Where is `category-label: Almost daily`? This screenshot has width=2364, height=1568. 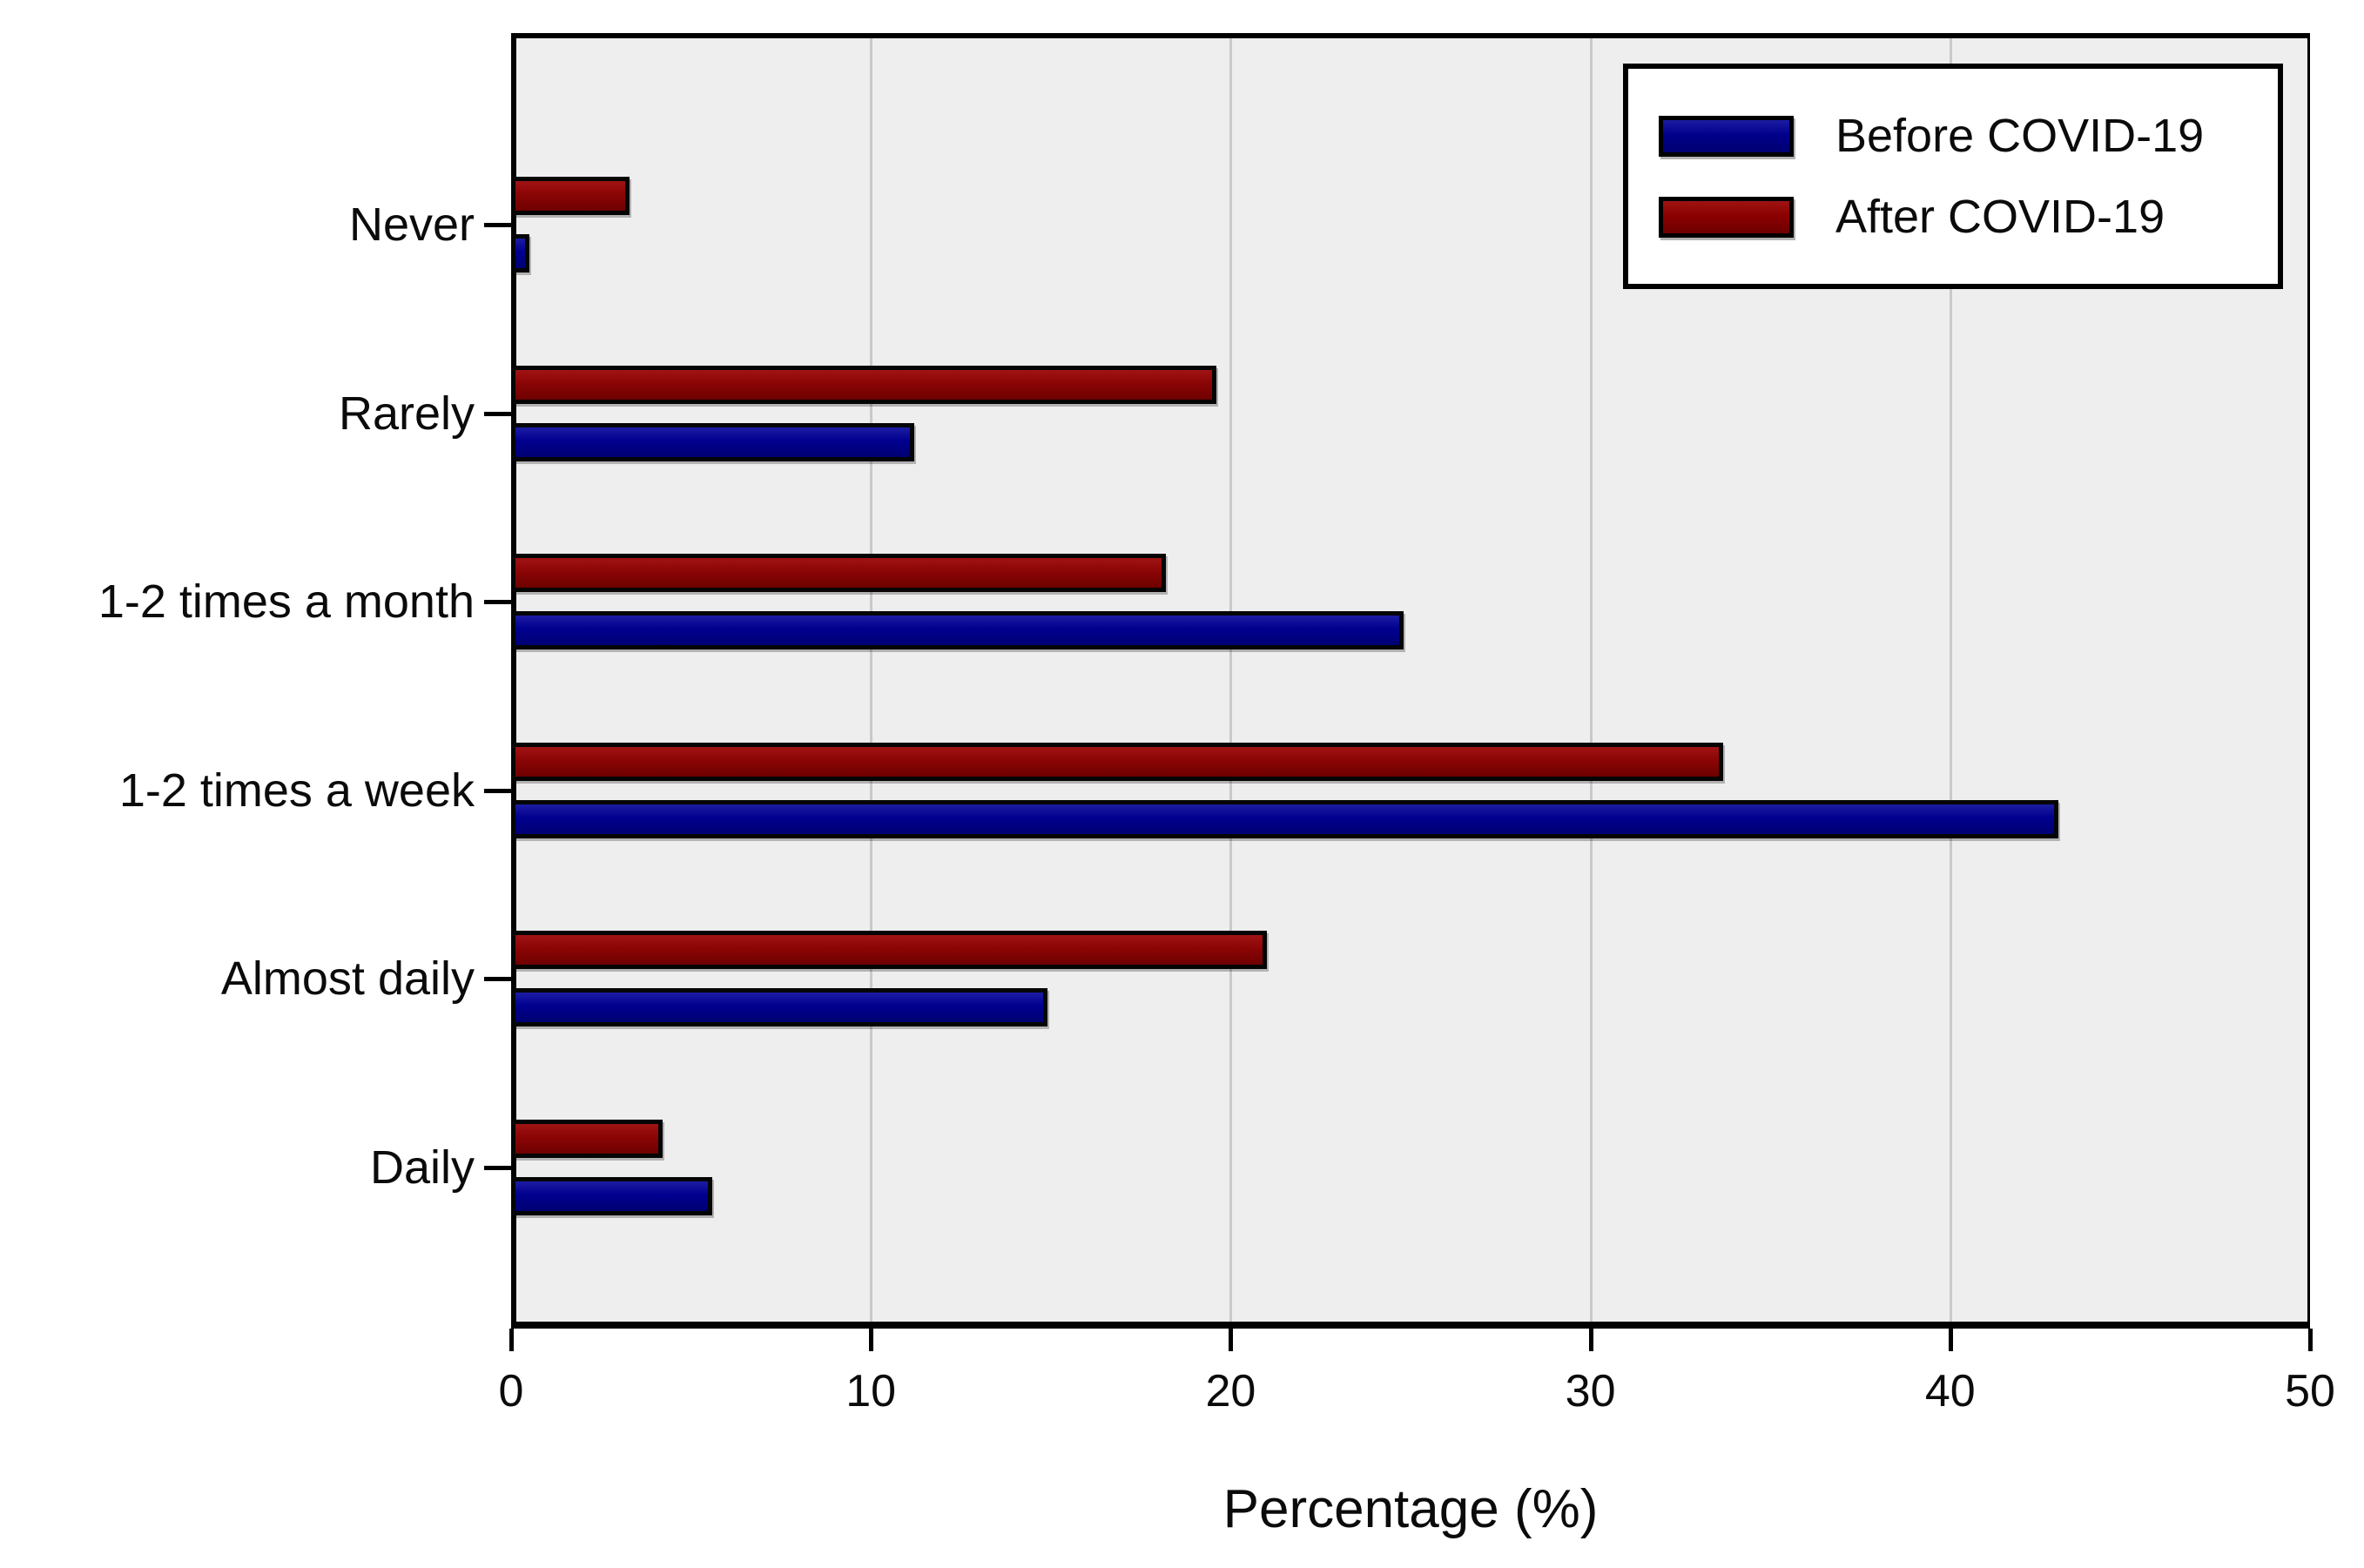 category-label: Almost daily is located at coordinates (347, 979).